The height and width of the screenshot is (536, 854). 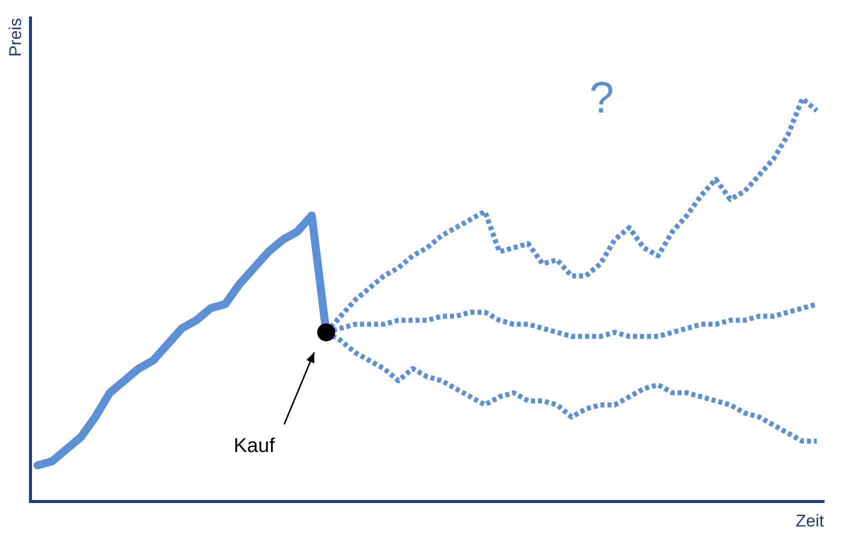 What do you see at coordinates (255, 445) in the screenshot?
I see `annotation: Kauf` at bounding box center [255, 445].